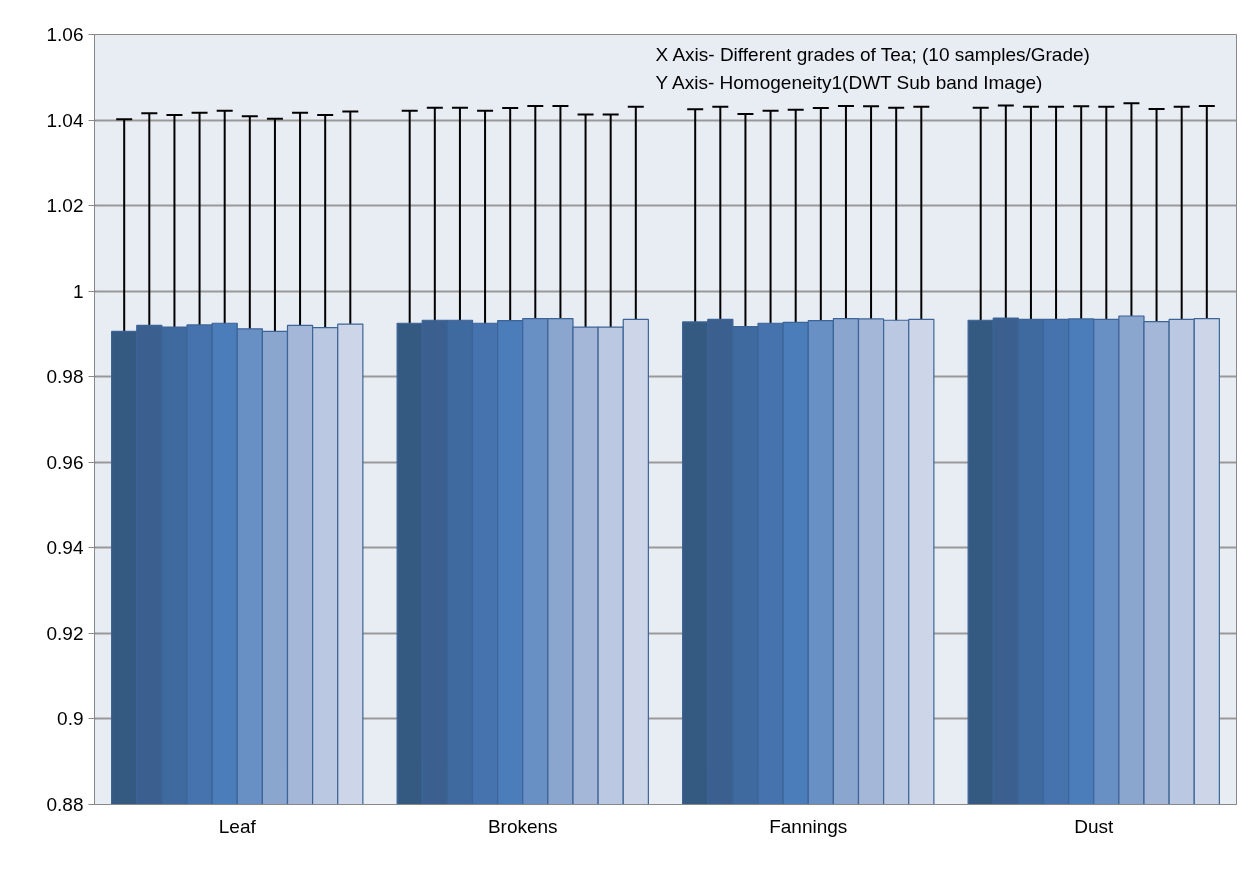 Image resolution: width=1254 pixels, height=870 pixels. What do you see at coordinates (65, 548) in the screenshot?
I see `y-tick-label: 0.94` at bounding box center [65, 548].